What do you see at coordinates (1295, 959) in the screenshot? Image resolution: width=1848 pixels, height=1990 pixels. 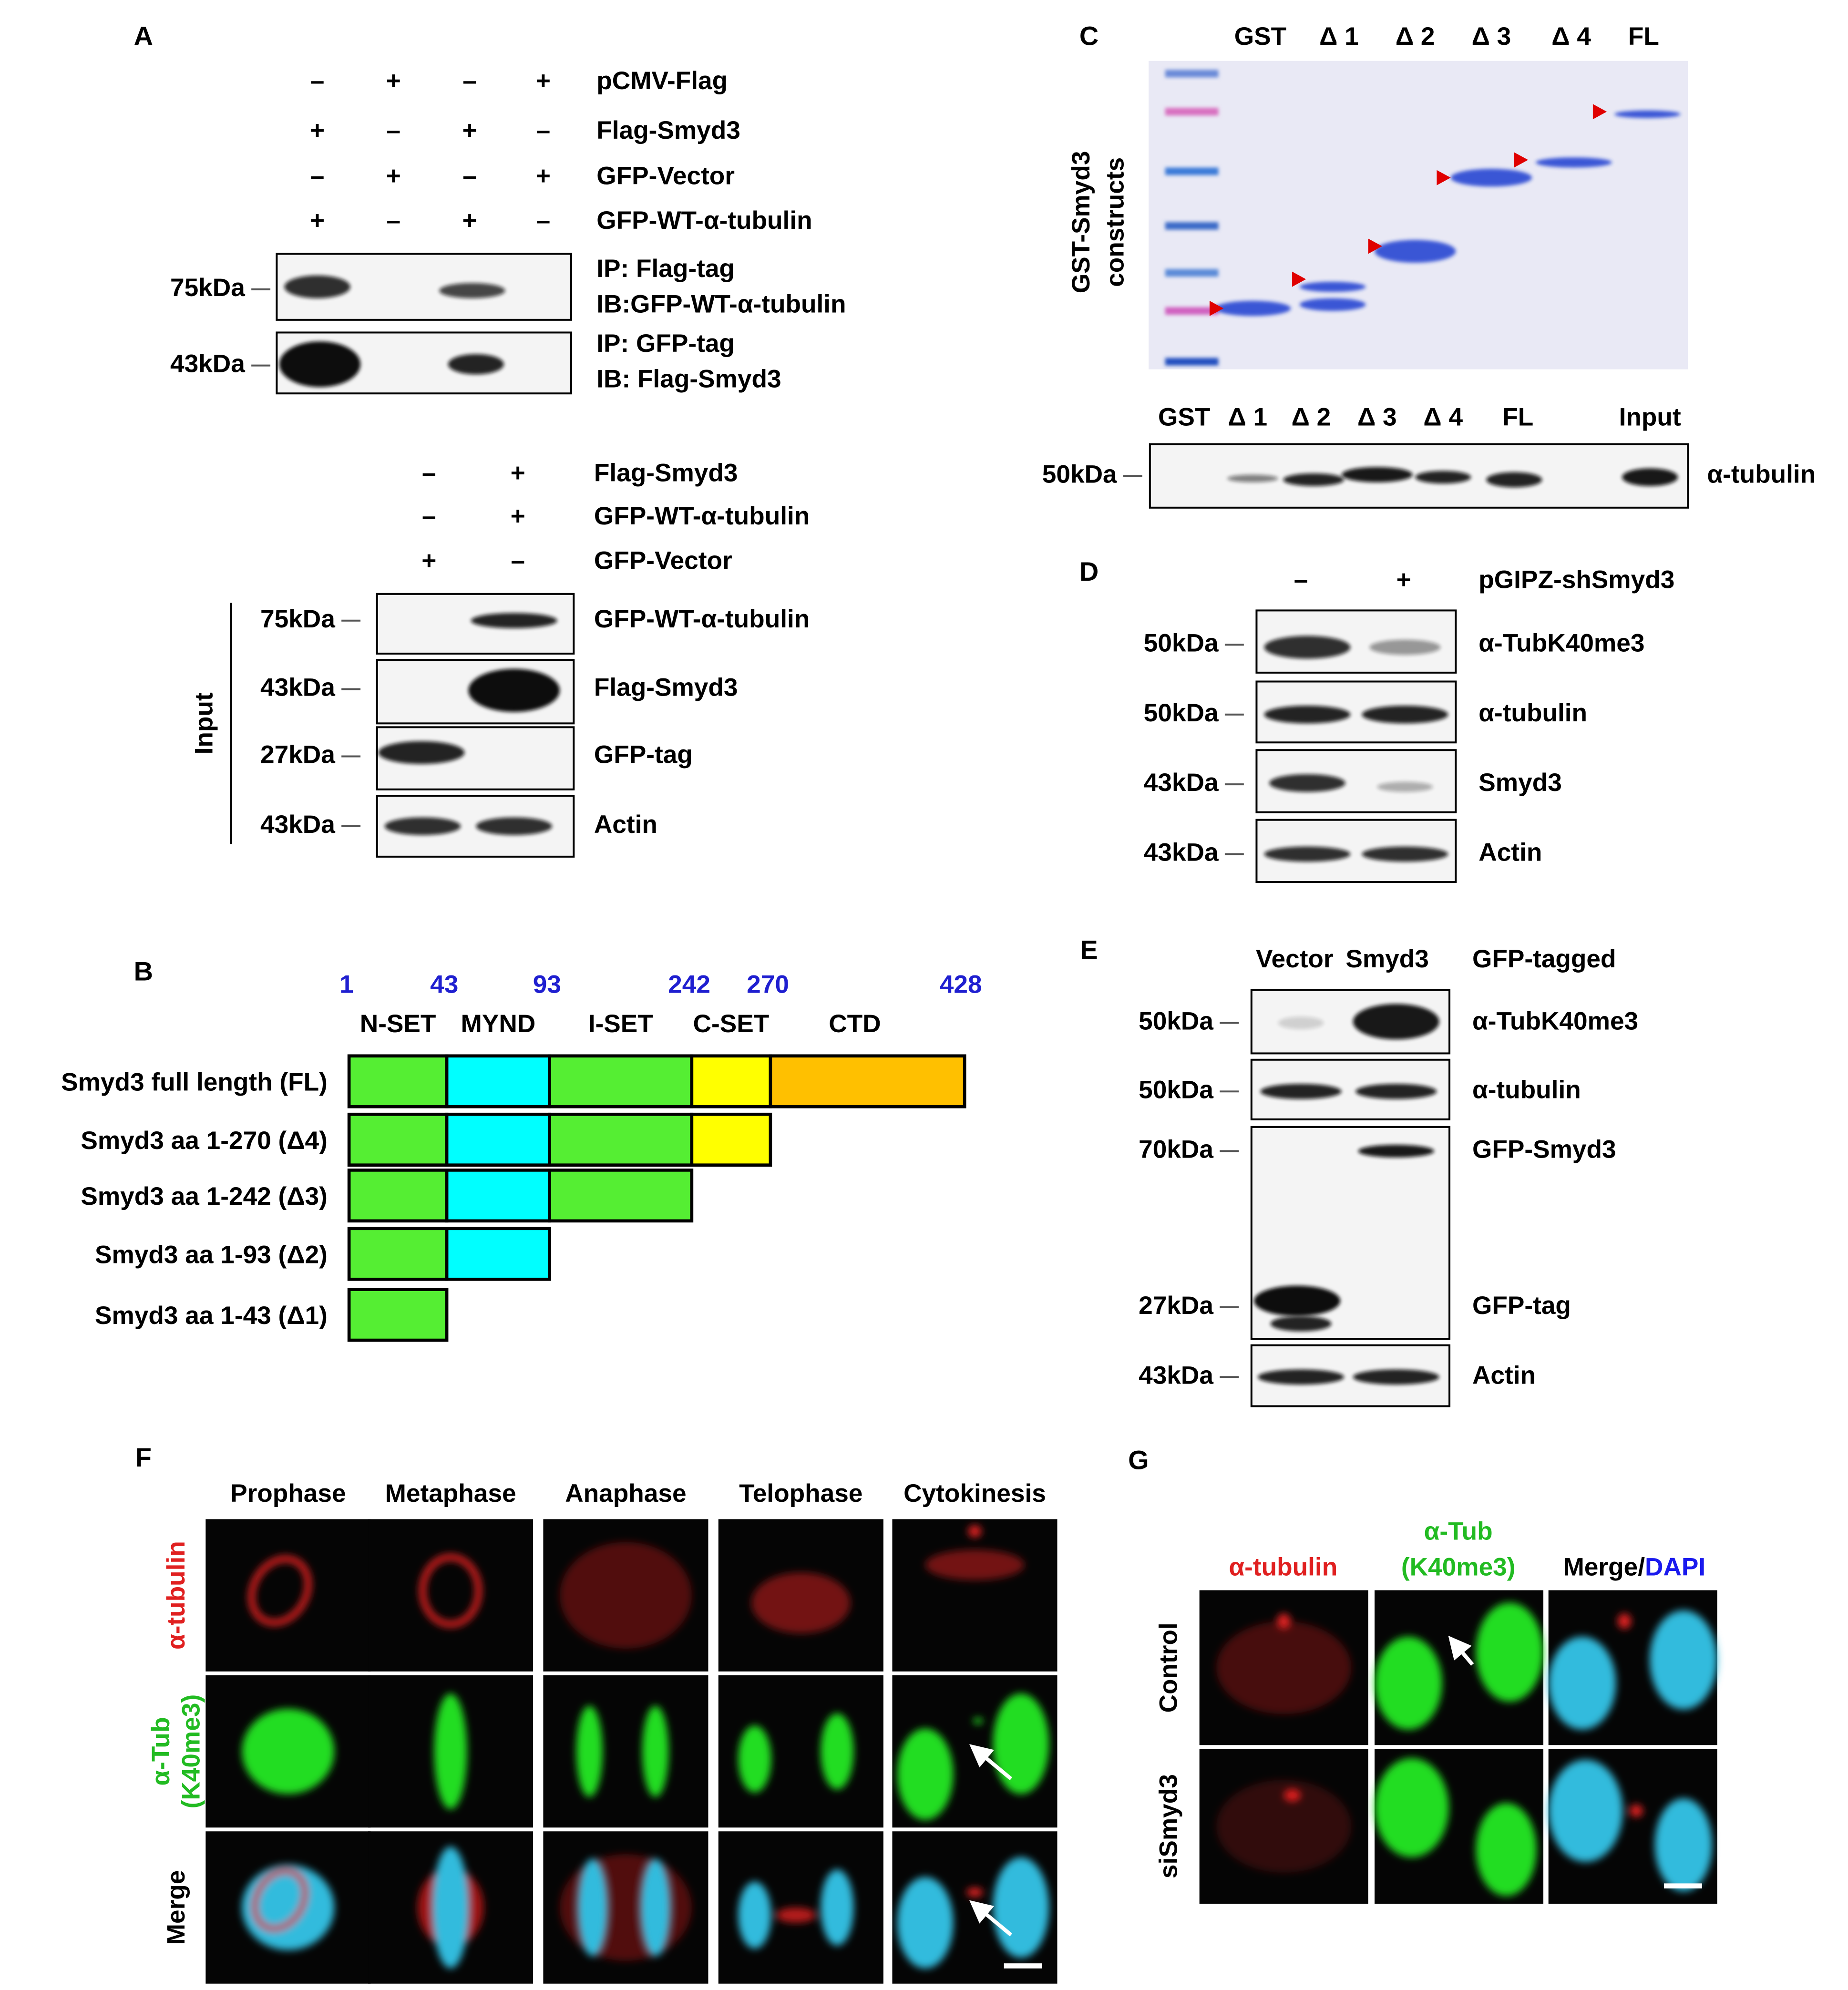 I see `lane-label: Vector` at bounding box center [1295, 959].